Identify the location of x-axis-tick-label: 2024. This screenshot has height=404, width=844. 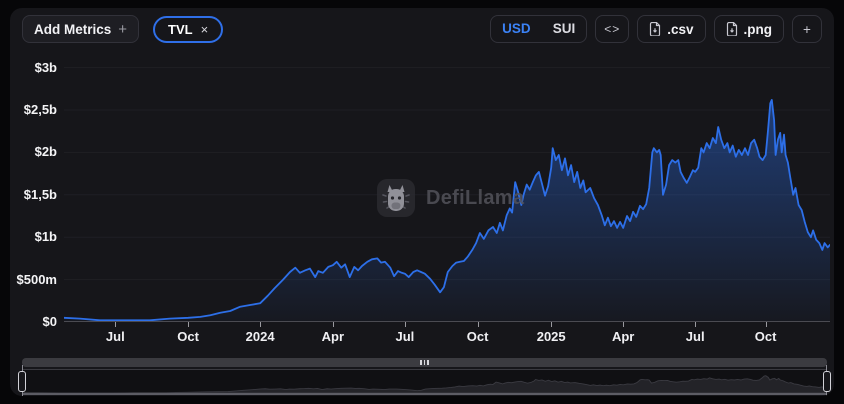
(260, 336).